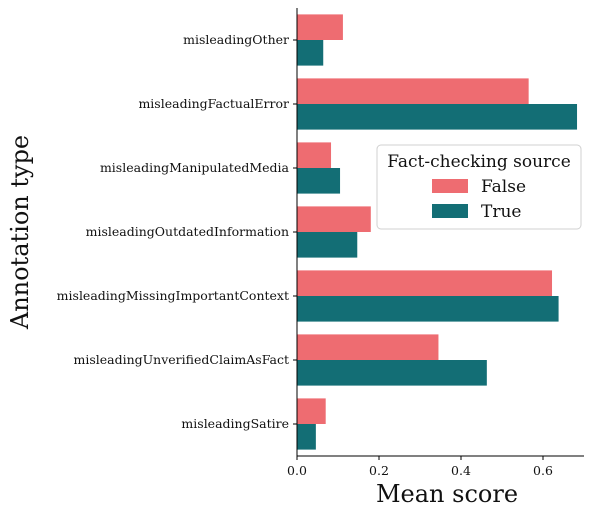 Image resolution: width=597 pixels, height=508 pixels. Describe the element at coordinates (450, 211) in the screenshot. I see `legend-swatch-true` at that location.